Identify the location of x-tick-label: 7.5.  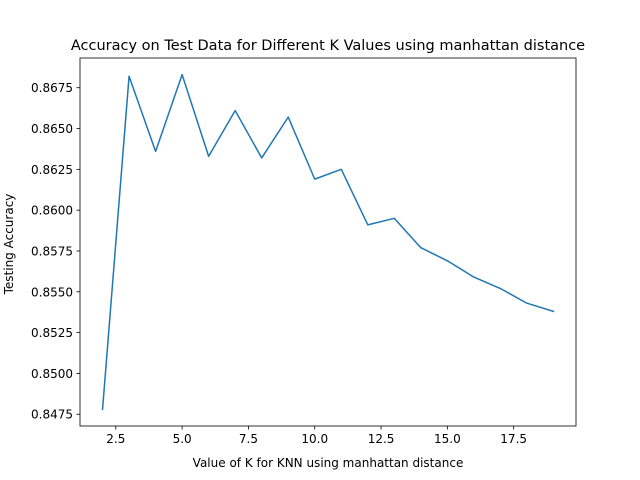
(248, 439).